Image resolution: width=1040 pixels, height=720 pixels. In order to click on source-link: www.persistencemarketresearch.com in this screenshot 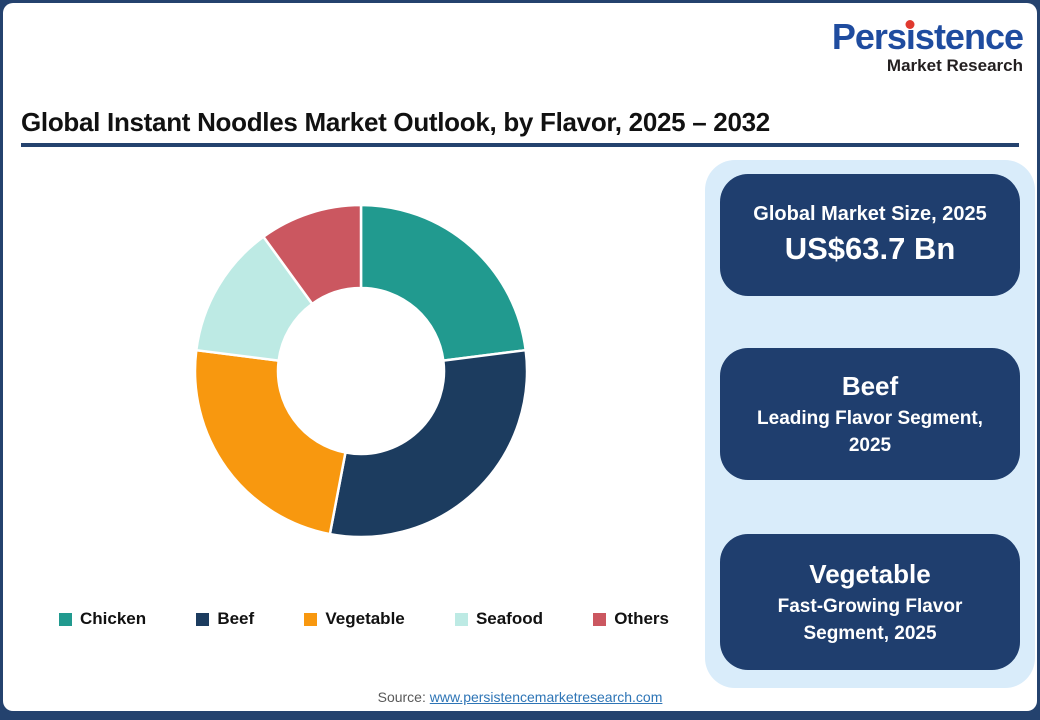, I will do `click(546, 697)`.